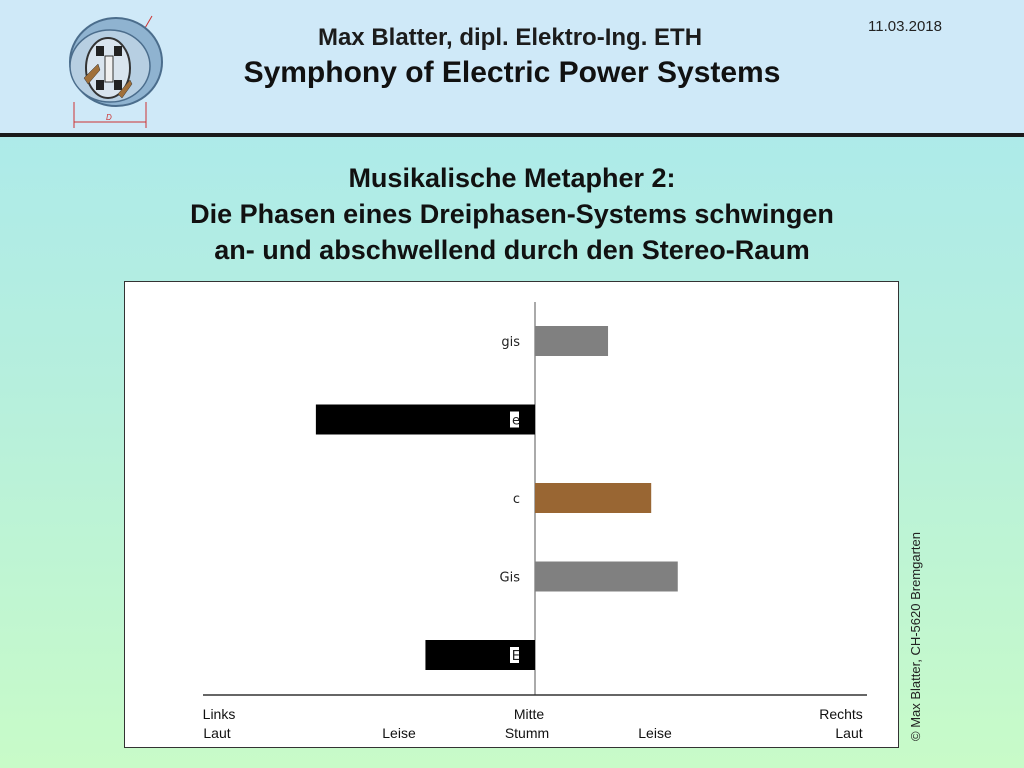  Describe the element at coordinates (425, 419) in the screenshot. I see `bar-e` at that location.